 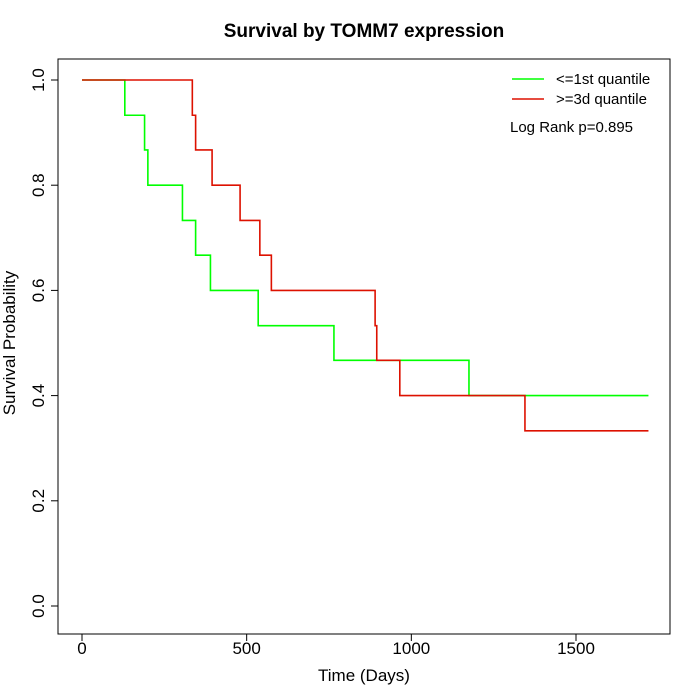 What do you see at coordinates (9, 342) in the screenshot?
I see `y-axis-label: Survival Probability` at bounding box center [9, 342].